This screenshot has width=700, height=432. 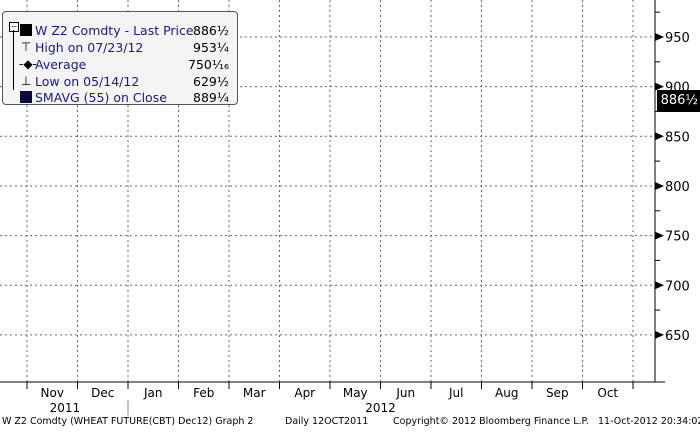 I want to click on x-tick-label: Apr, so click(x=304, y=393).